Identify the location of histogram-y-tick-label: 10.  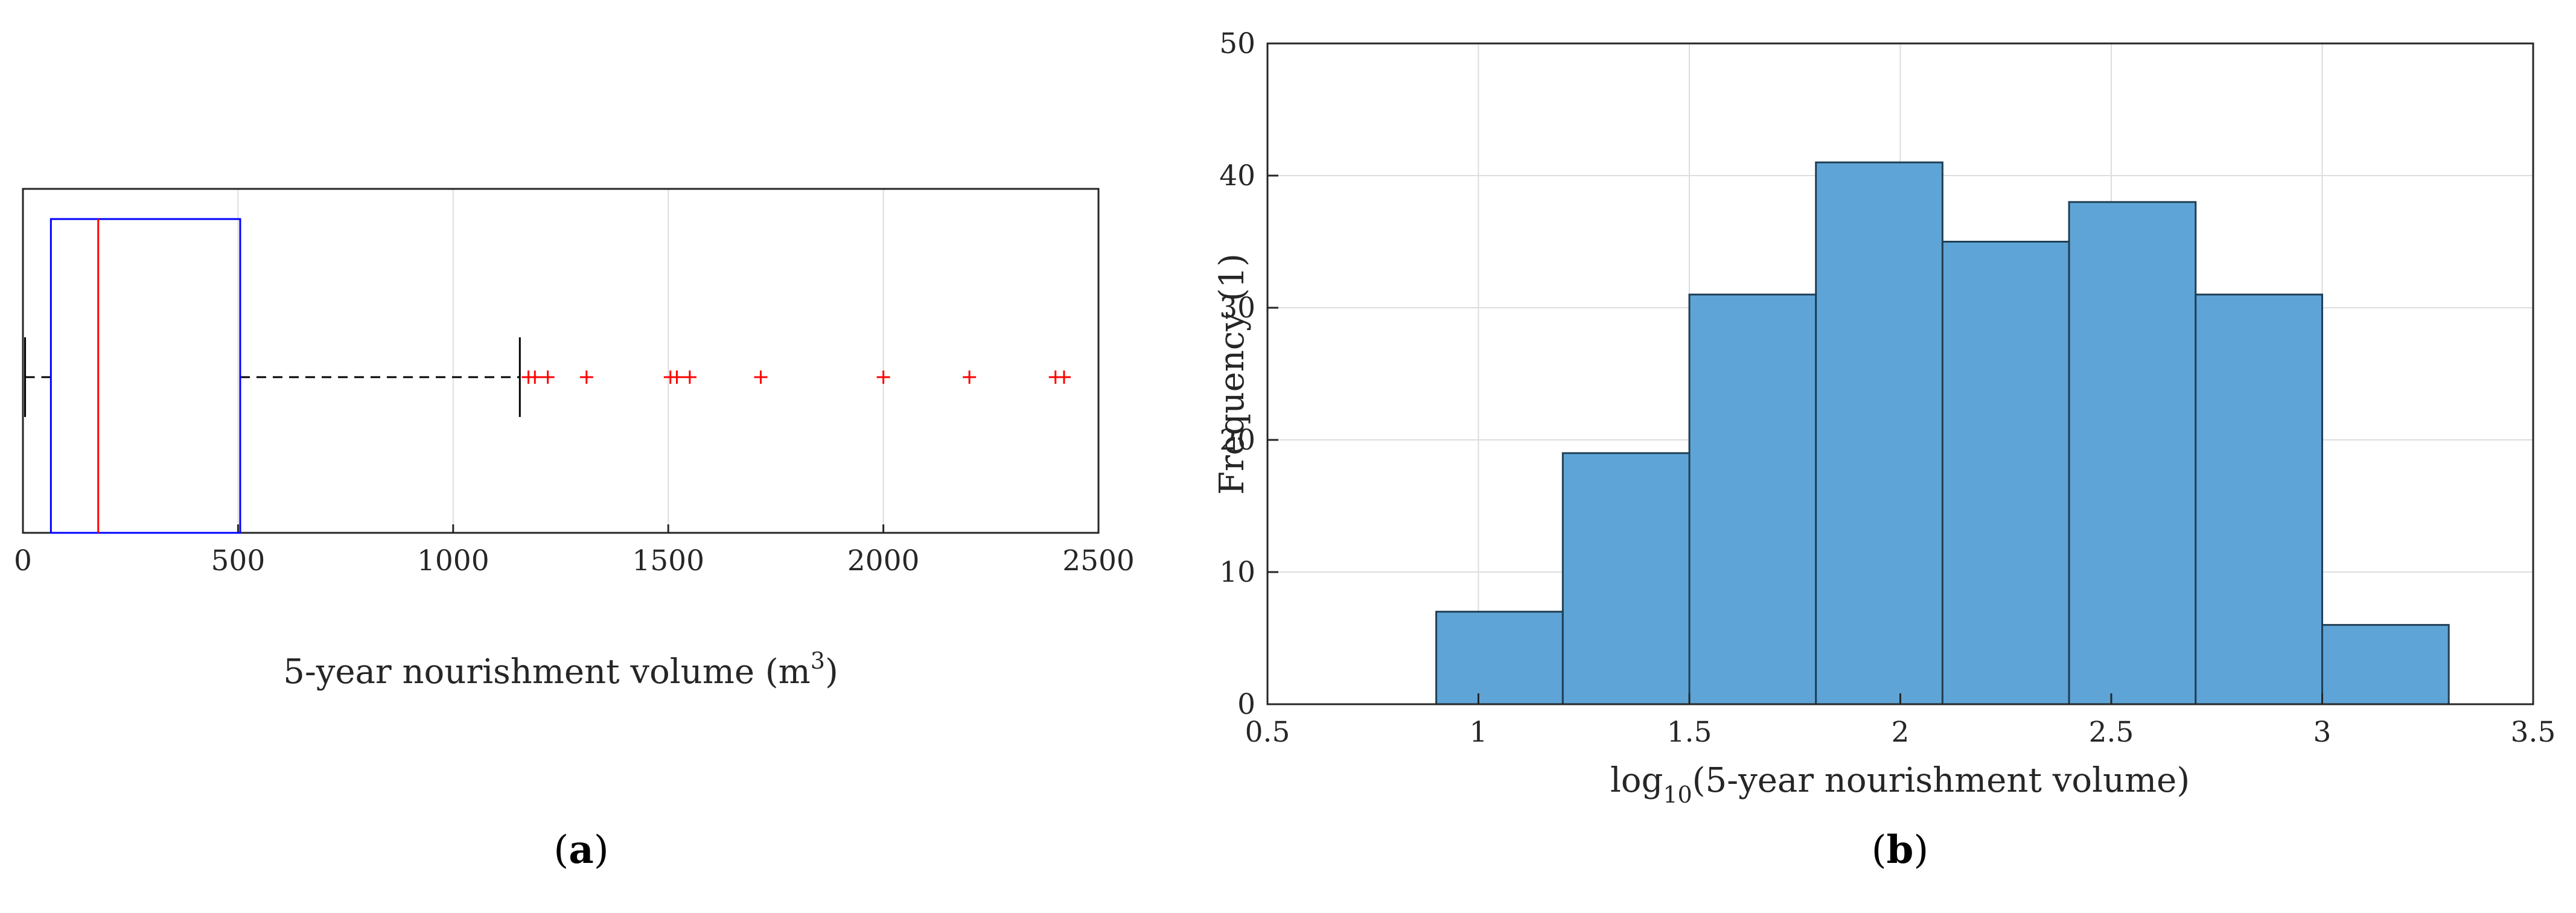
(1237, 572).